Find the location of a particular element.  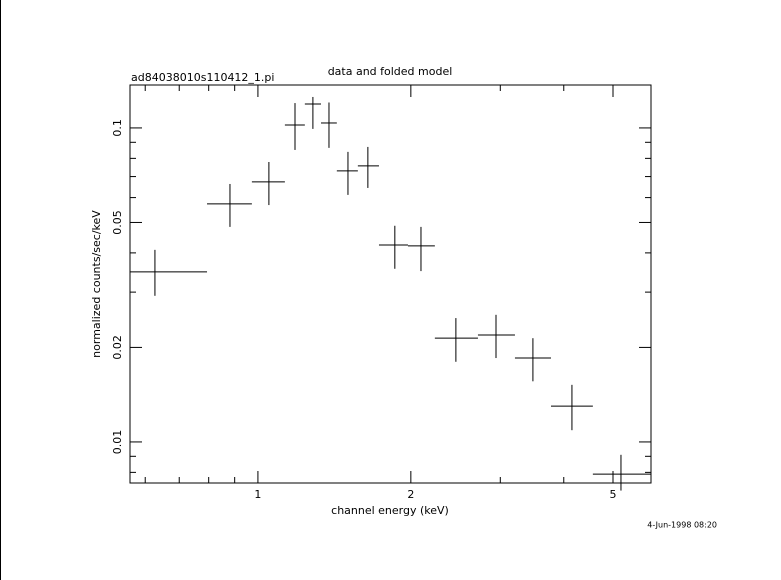

timestamp: 4-Jun-1998 08:20 is located at coordinates (682, 525).